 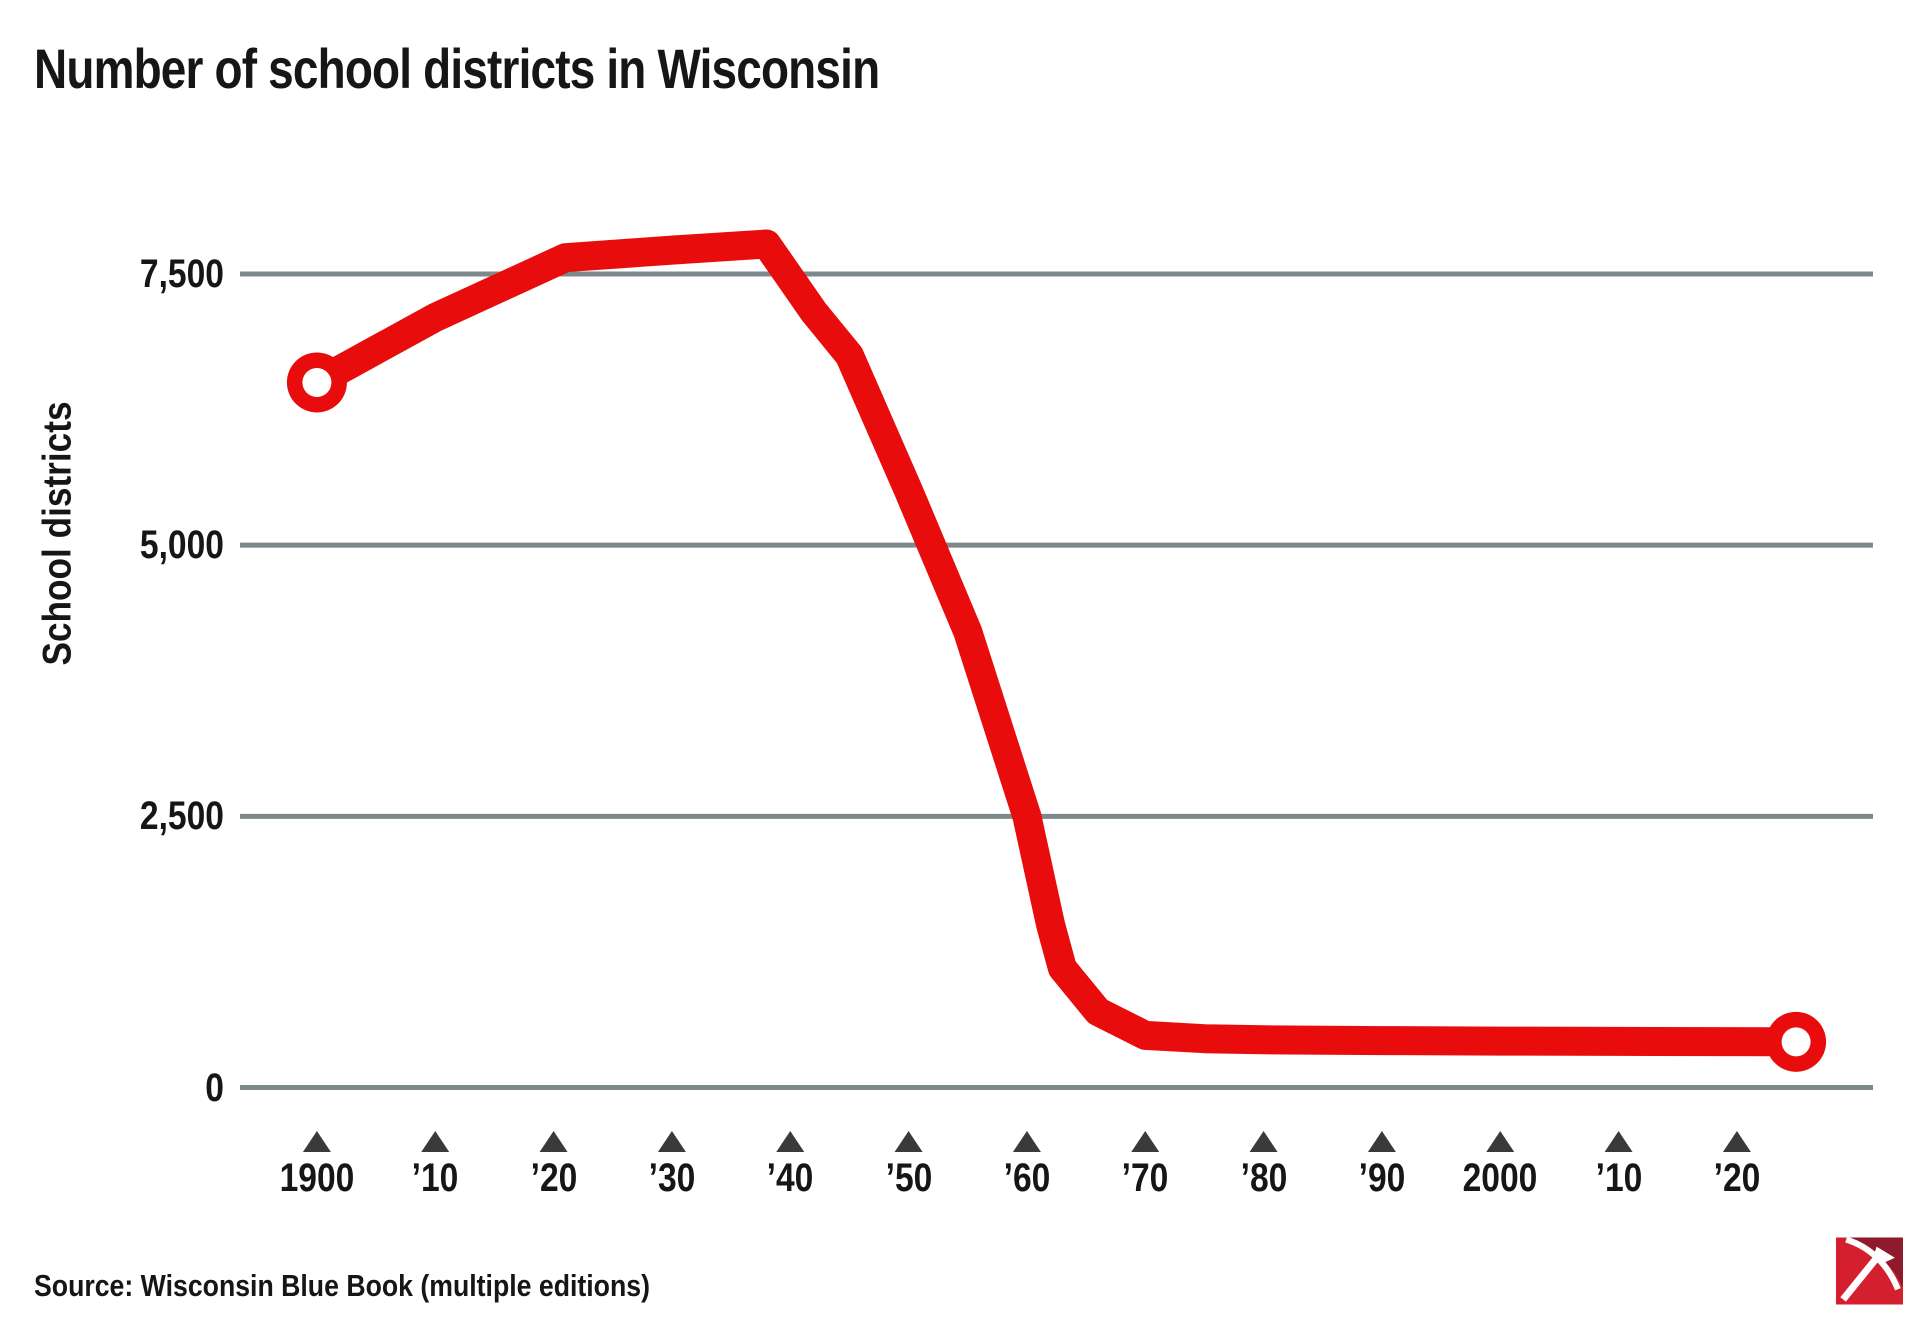 What do you see at coordinates (908, 1141) in the screenshot?
I see `x-tick-triangle-1950` at bounding box center [908, 1141].